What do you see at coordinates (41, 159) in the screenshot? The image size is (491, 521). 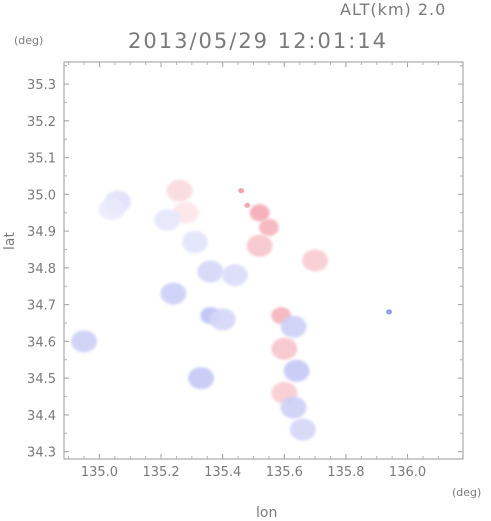 I see `y-tick-label: 35.1` at bounding box center [41, 159].